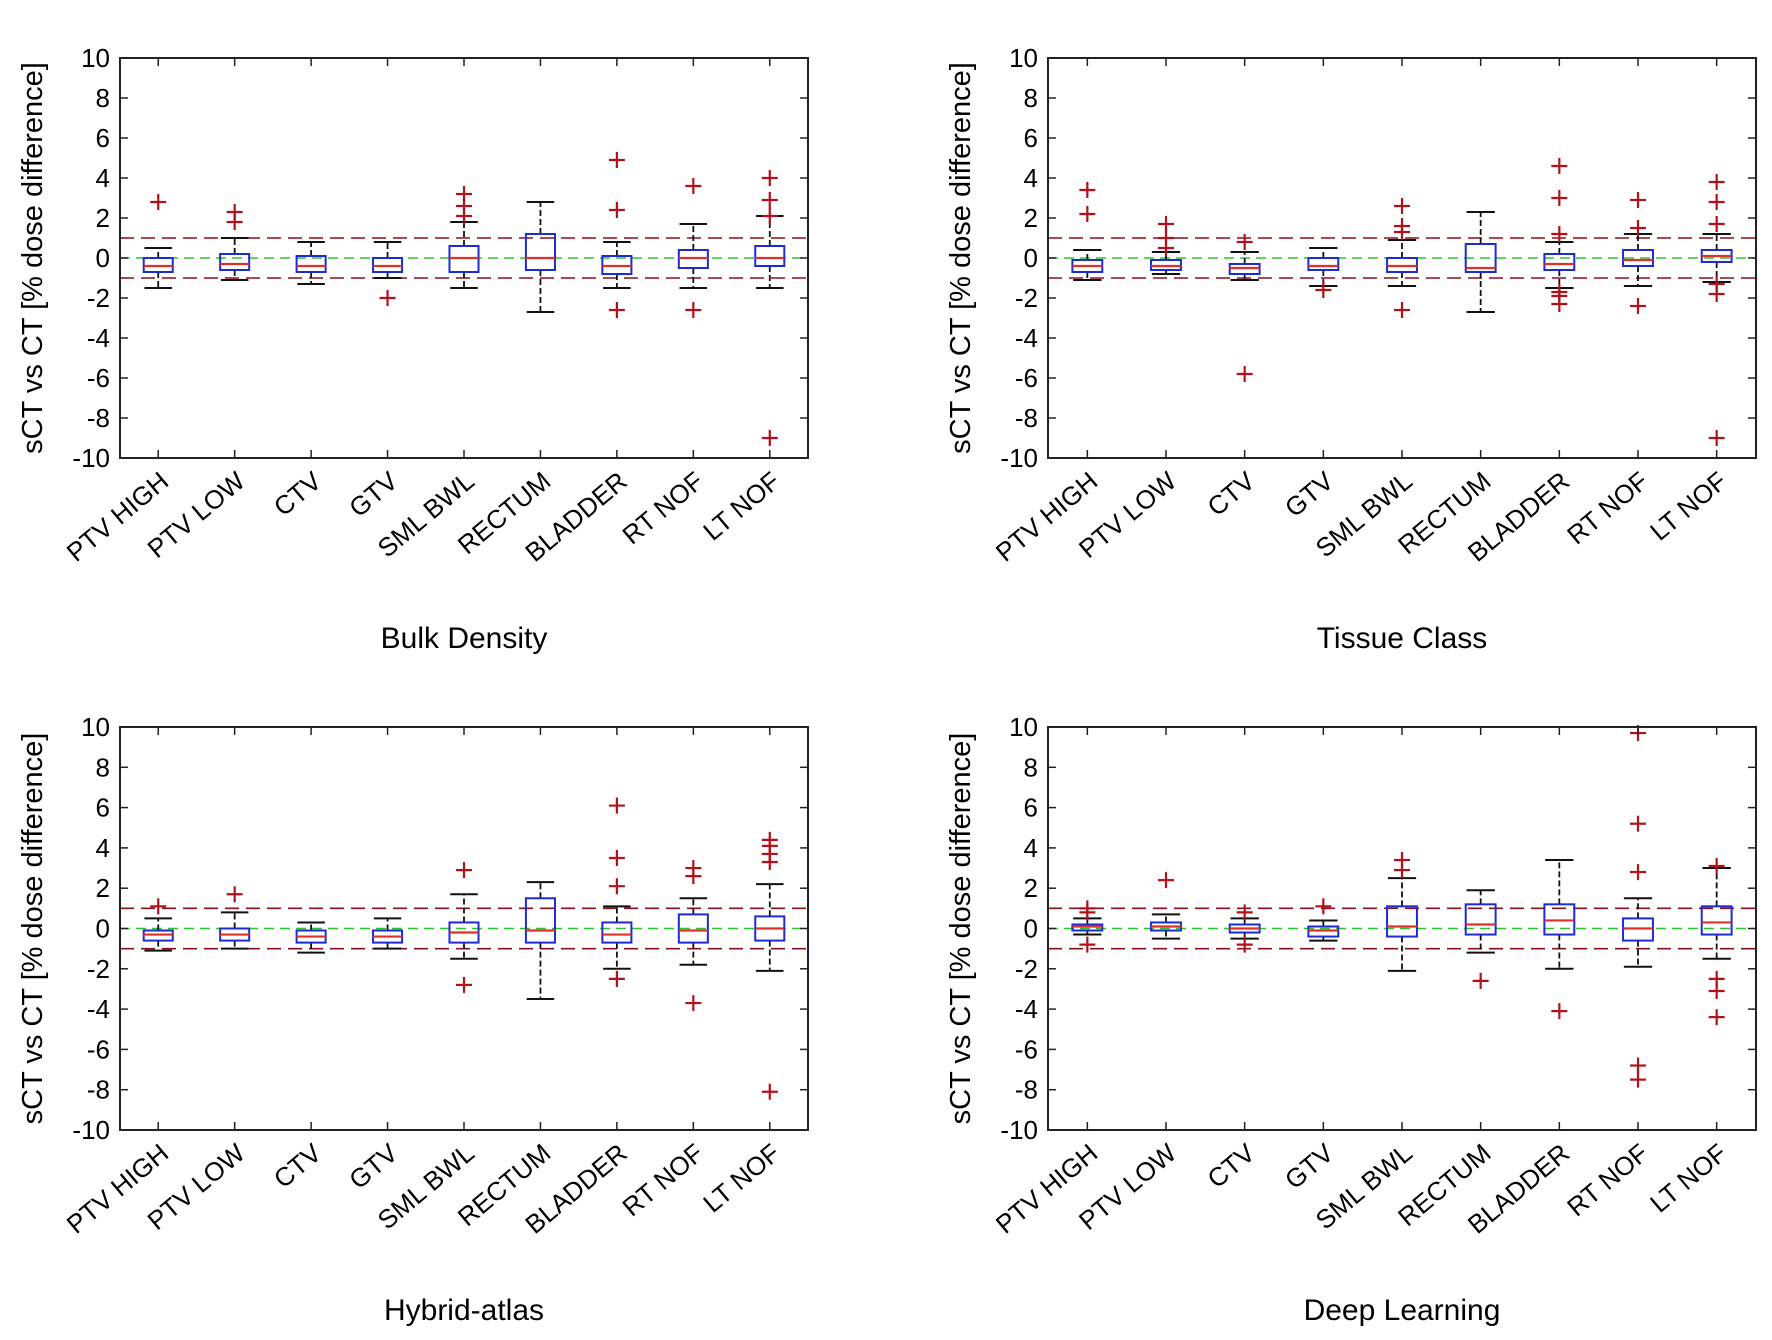  What do you see at coordinates (1402, 911) in the screenshot?
I see `box-sml-bwl` at bounding box center [1402, 911].